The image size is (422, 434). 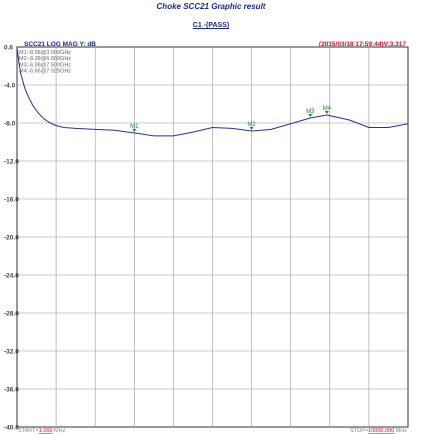 What do you see at coordinates (45, 53) in the screenshot?
I see `marker-readout: M1:-8.58@3.000GHz` at bounding box center [45, 53].